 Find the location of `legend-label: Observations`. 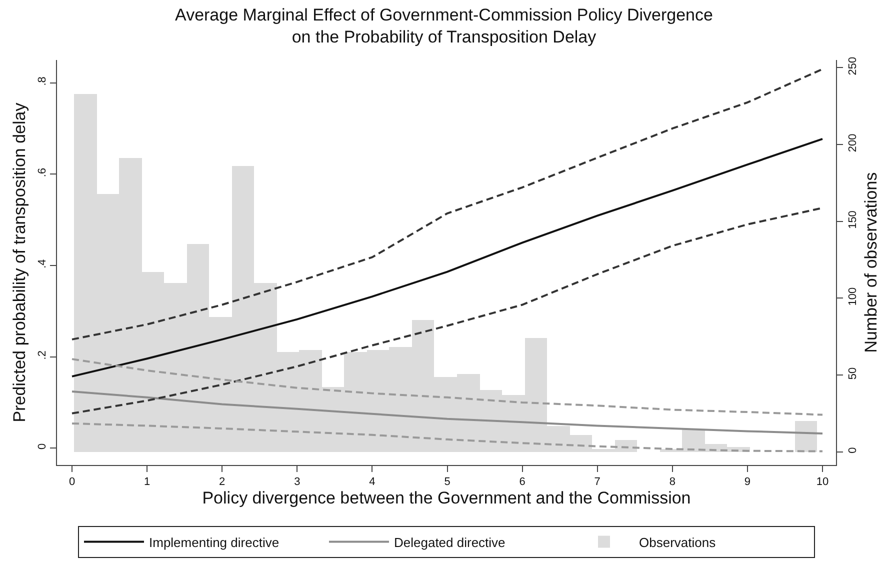

legend-label: Observations is located at coordinates (677, 542).